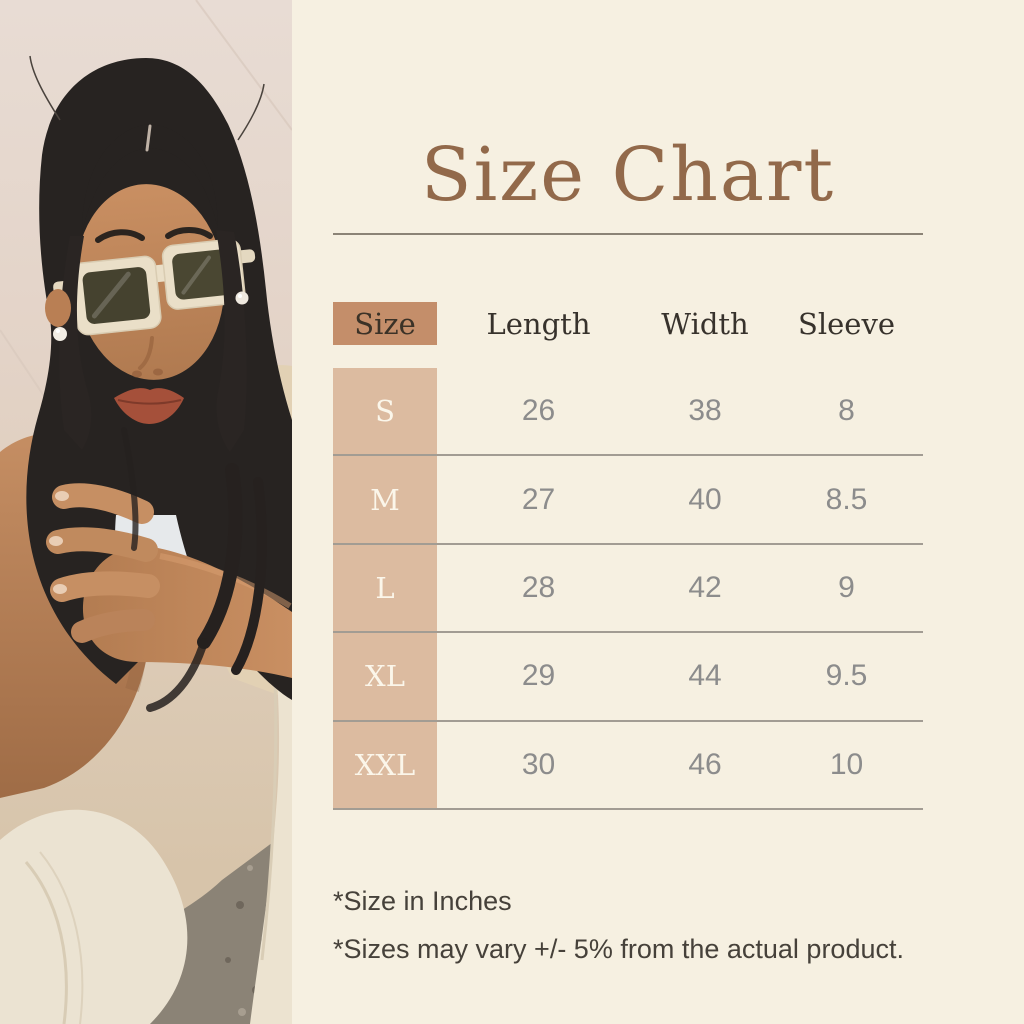 The width and height of the screenshot is (1024, 1024). Describe the element at coordinates (385, 499) in the screenshot. I see `size-label: M` at that location.